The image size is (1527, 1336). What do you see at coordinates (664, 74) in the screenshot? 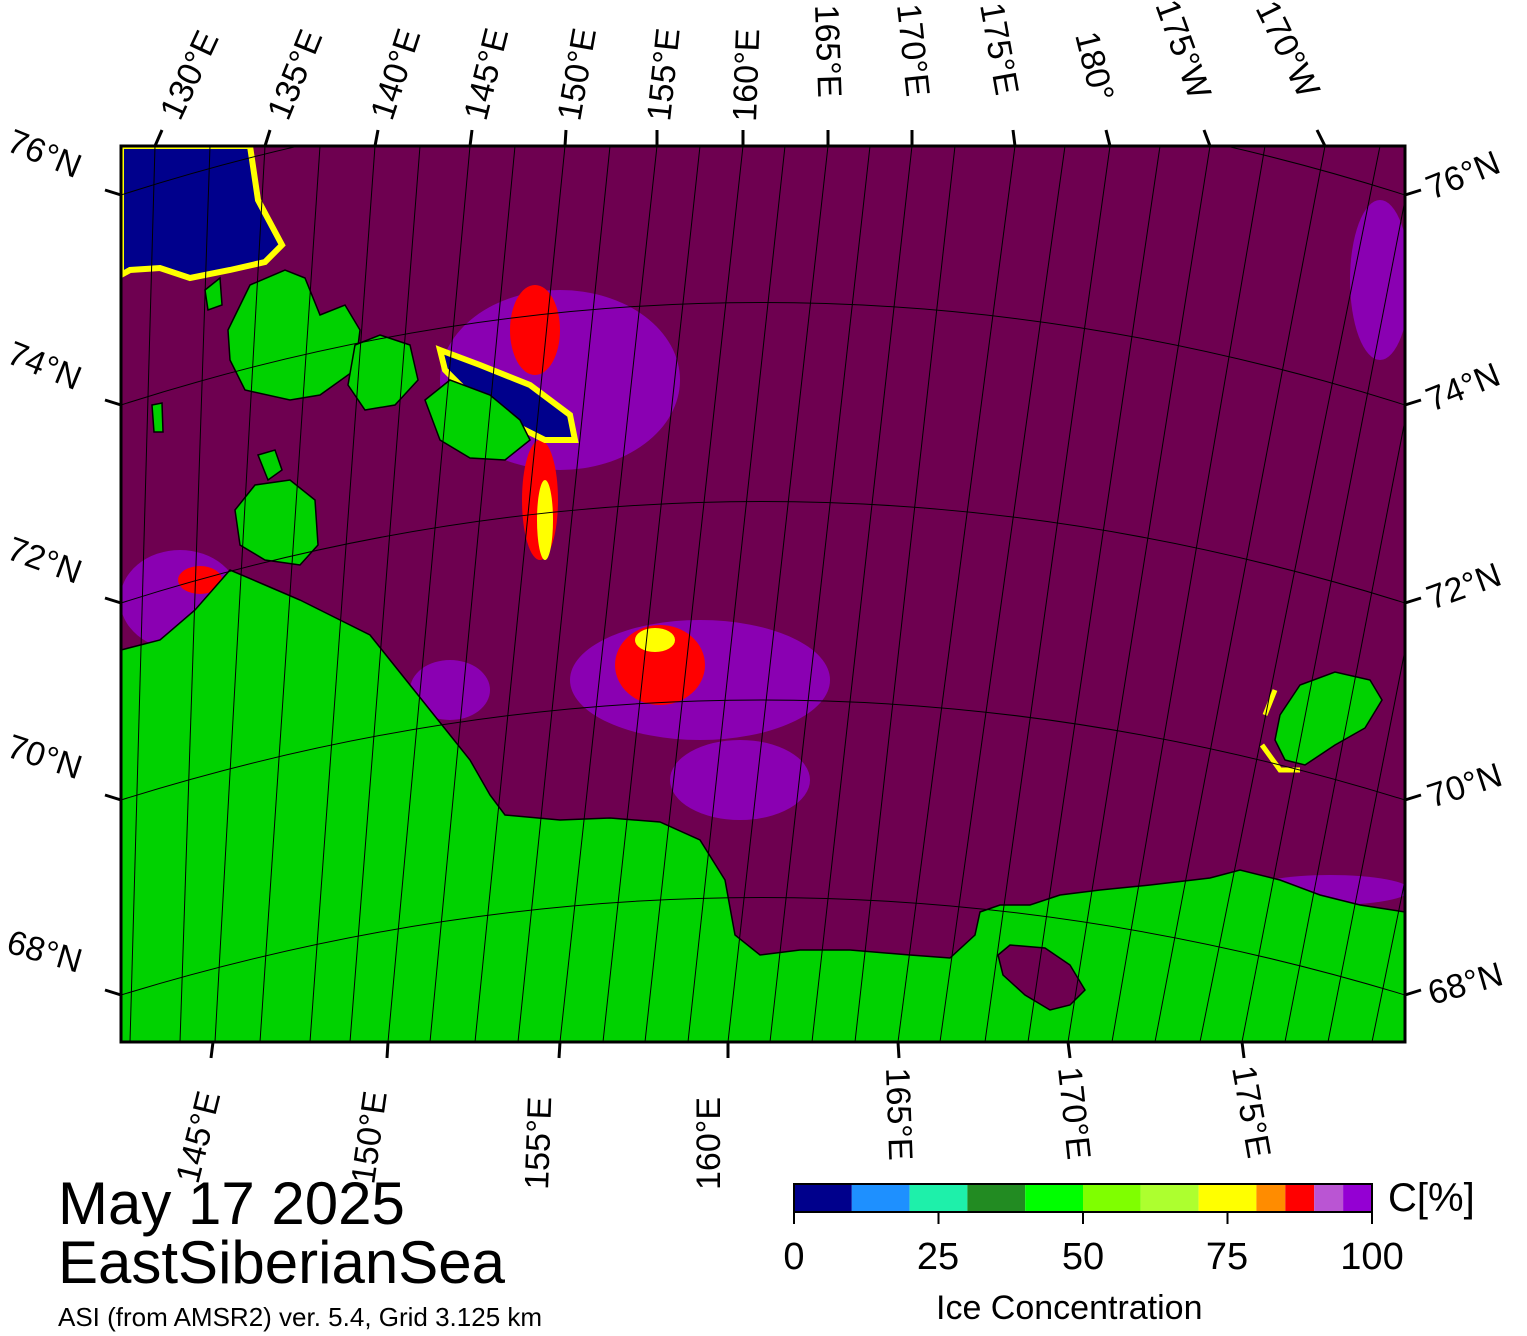
I see `lon-label-top: 155°E` at bounding box center [664, 74].